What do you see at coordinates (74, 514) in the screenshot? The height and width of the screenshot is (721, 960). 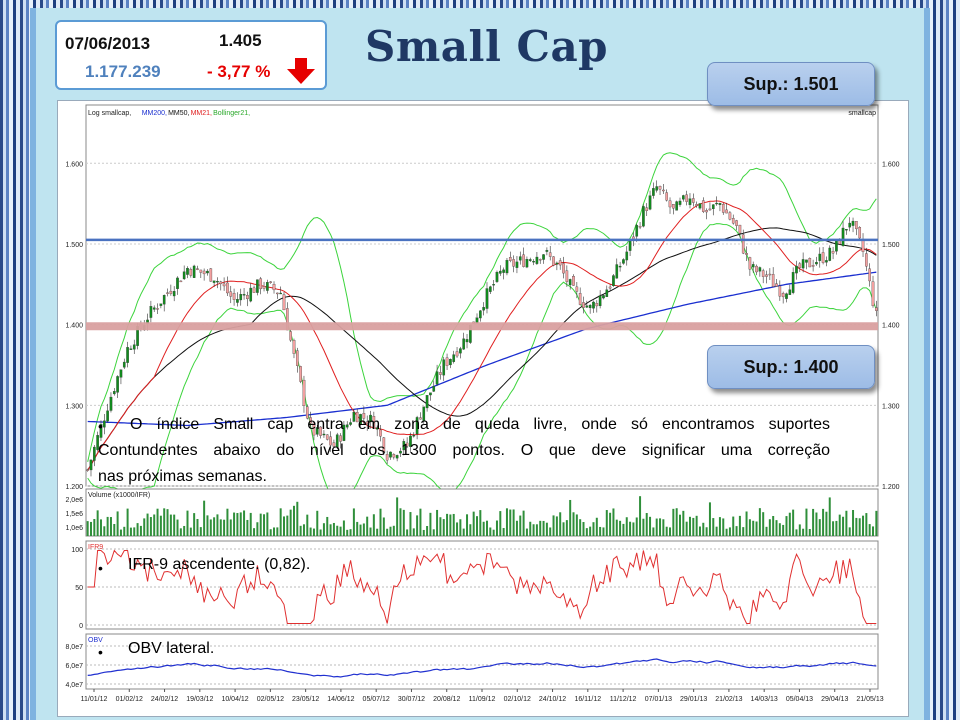 I see `volume-tick-label: 1,5e6` at bounding box center [74, 514].